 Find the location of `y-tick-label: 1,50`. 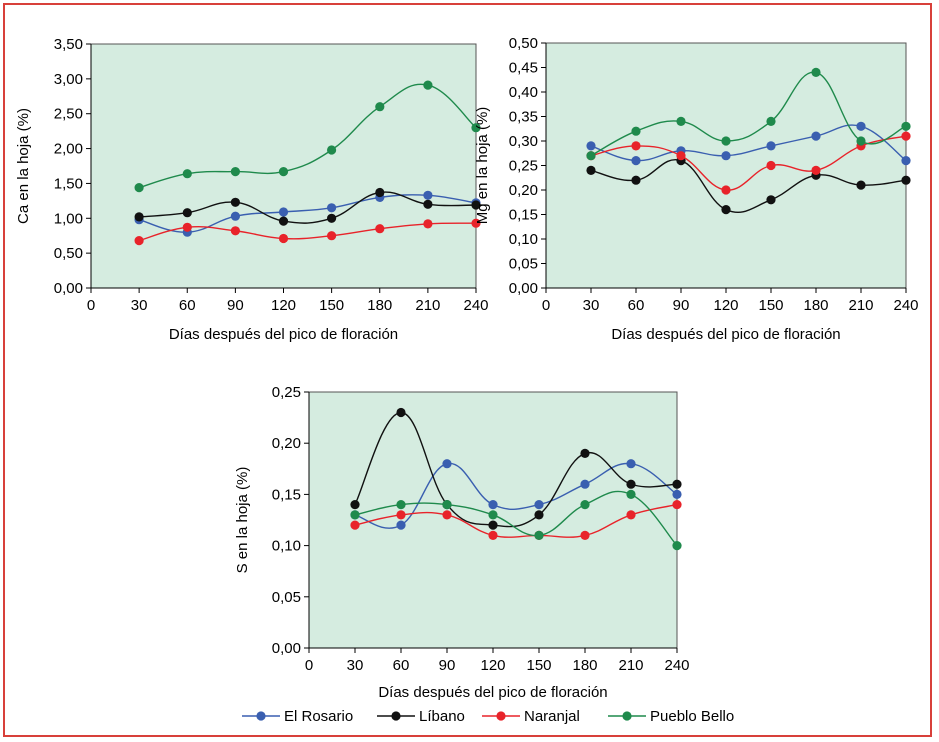

y-tick-label: 1,50 is located at coordinates (68, 183).